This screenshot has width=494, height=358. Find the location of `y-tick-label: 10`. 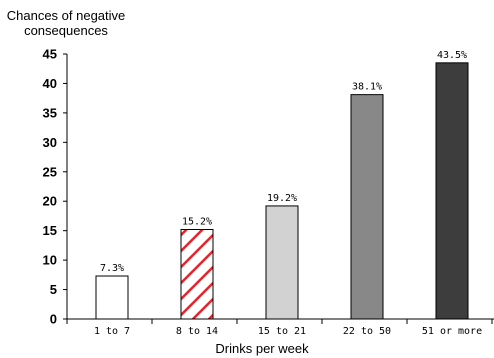

y-tick-label: 10 is located at coordinates (50, 260).